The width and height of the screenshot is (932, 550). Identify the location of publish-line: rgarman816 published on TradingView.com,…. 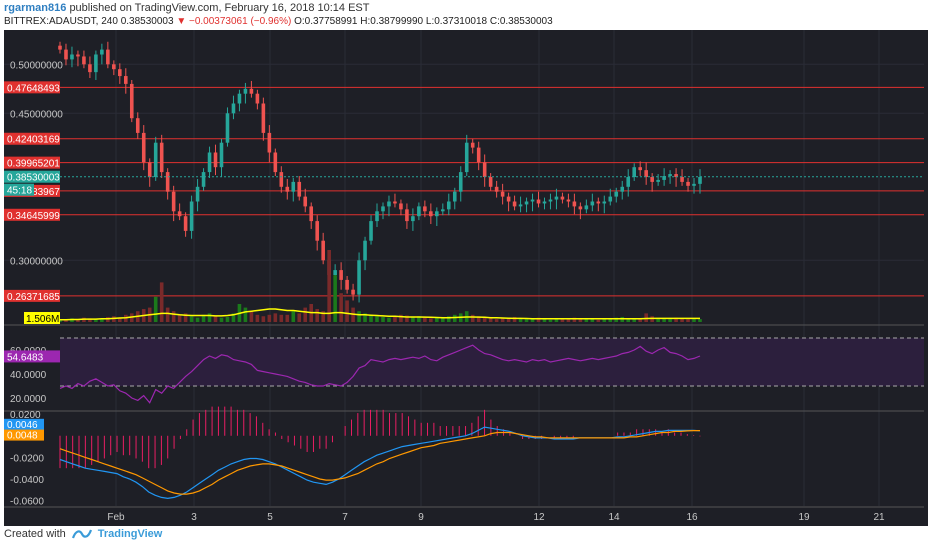
(186, 8).